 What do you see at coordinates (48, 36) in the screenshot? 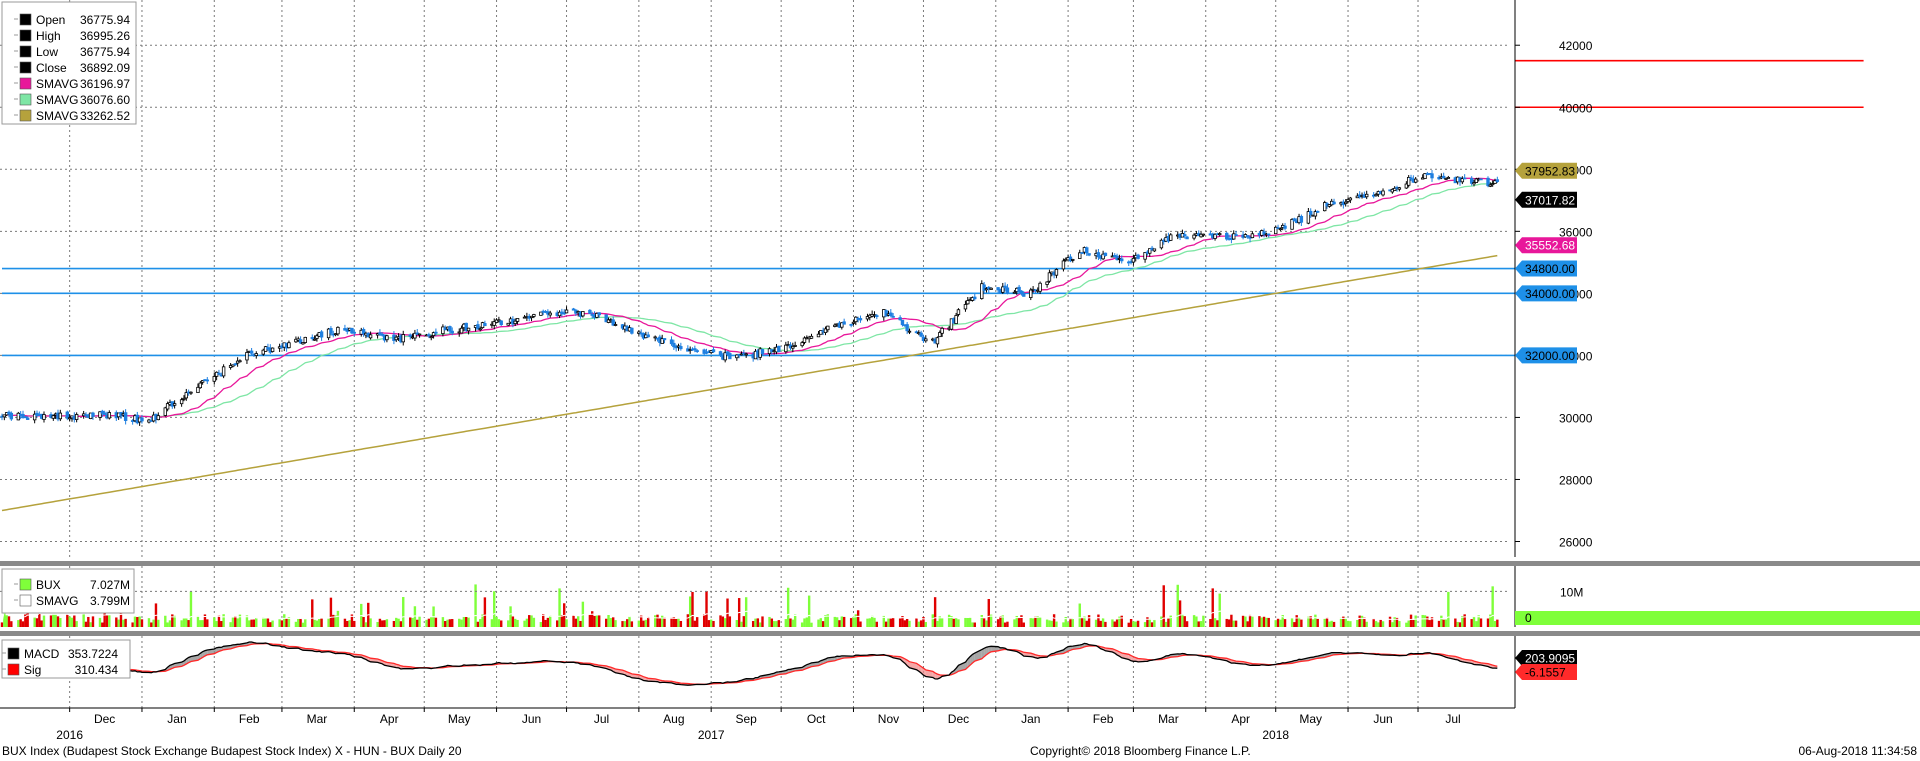
I see `legend-label: High` at bounding box center [48, 36].